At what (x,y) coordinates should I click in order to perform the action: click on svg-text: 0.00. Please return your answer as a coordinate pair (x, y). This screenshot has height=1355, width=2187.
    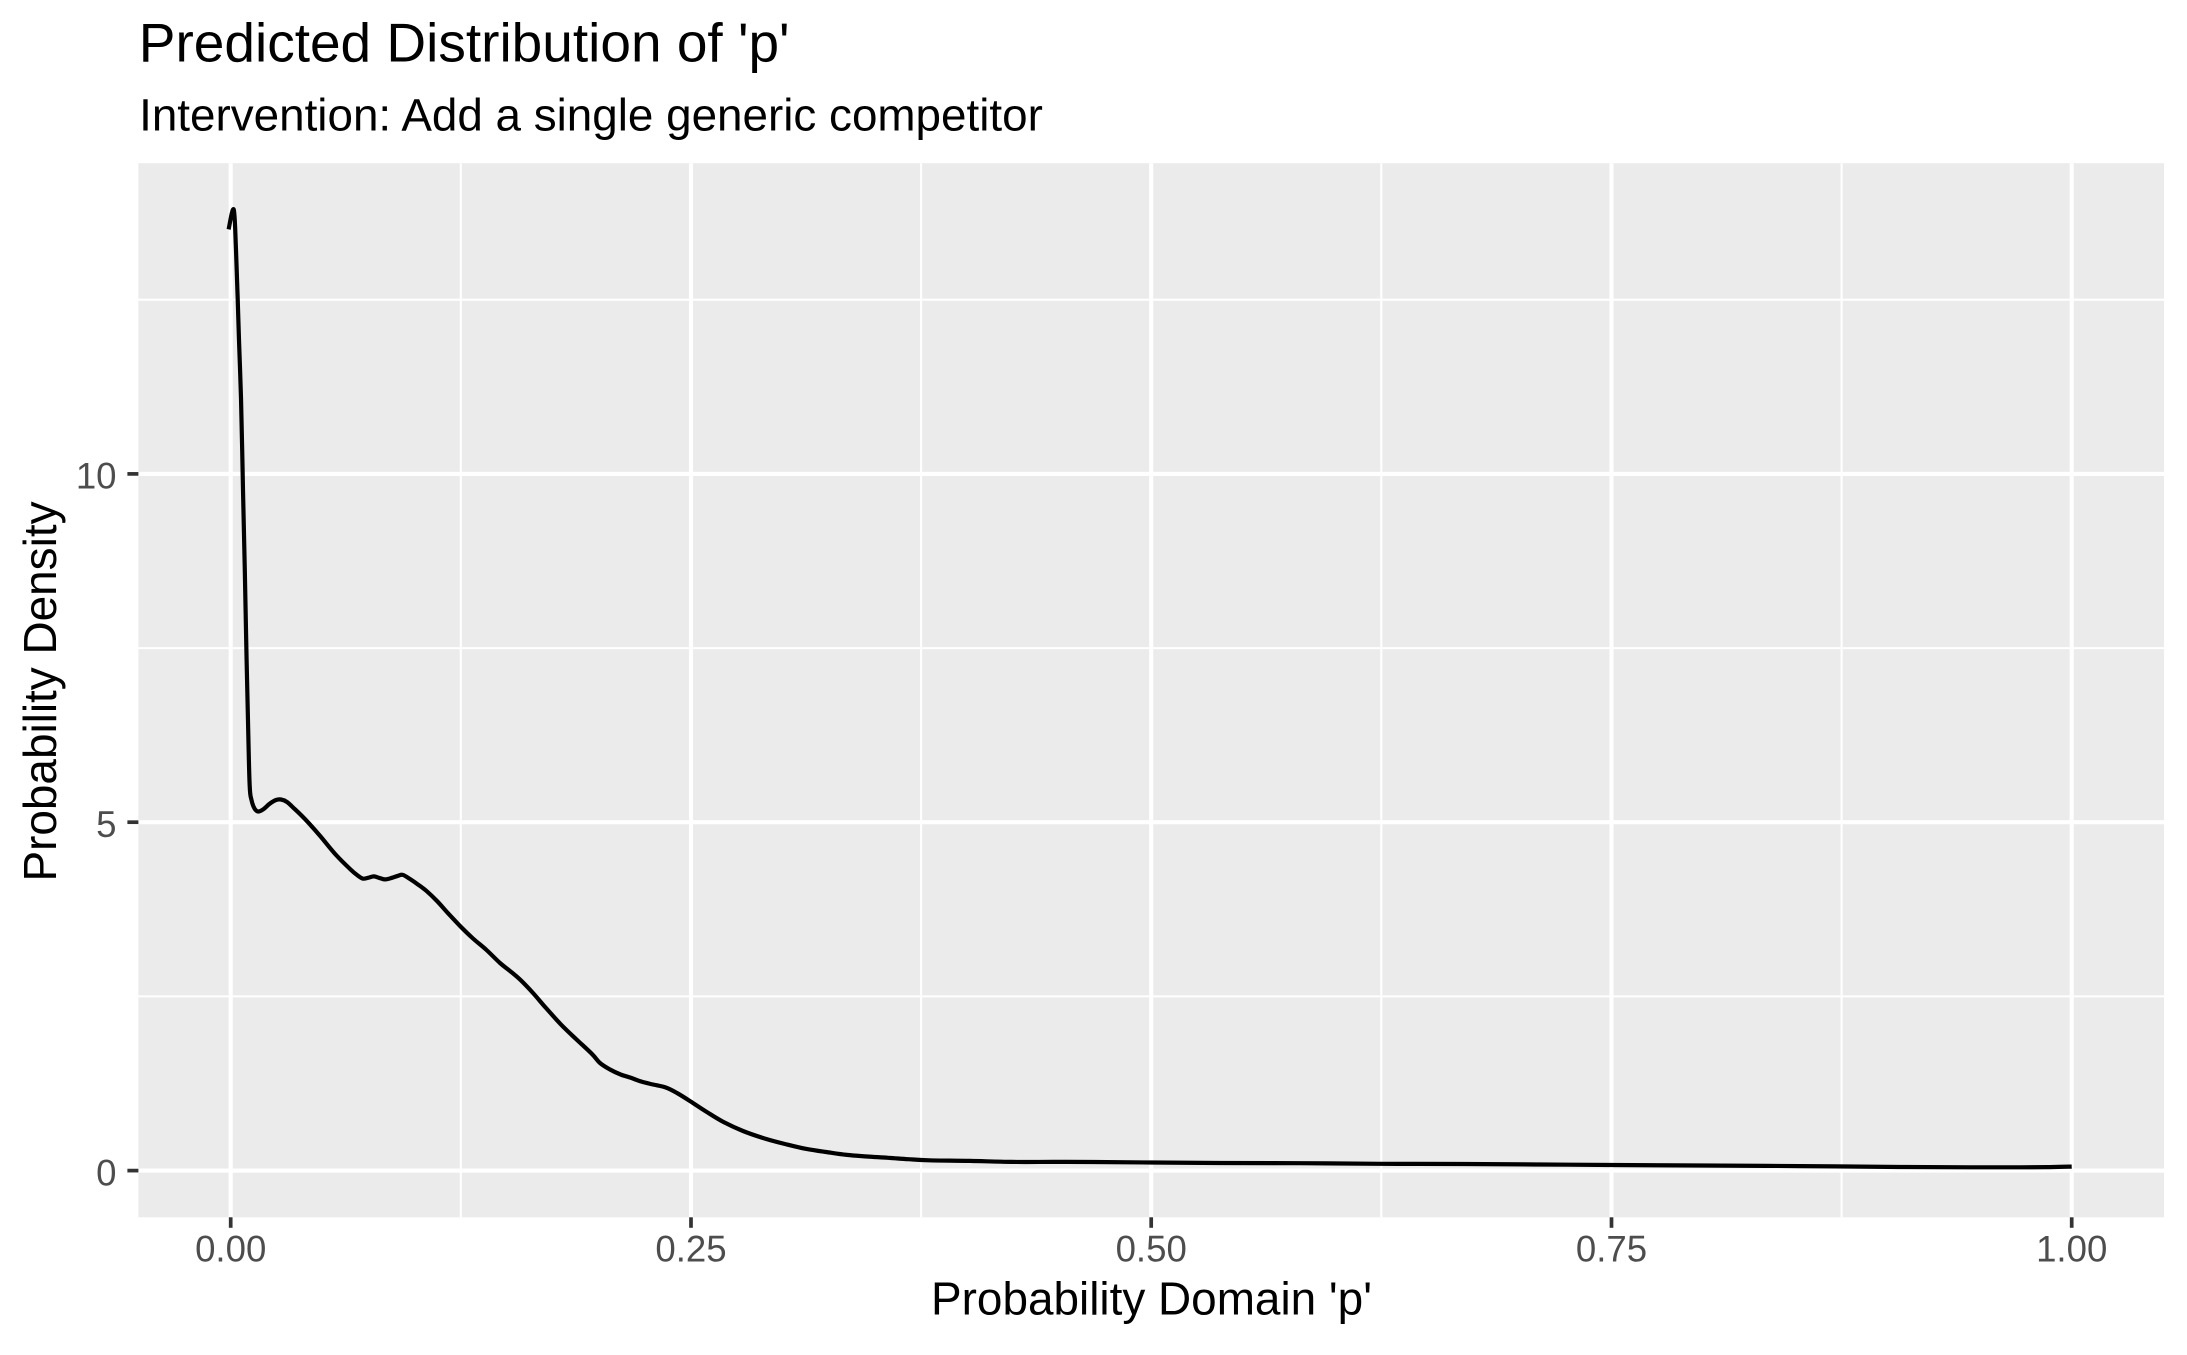
    Looking at the image, I should click on (230, 1249).